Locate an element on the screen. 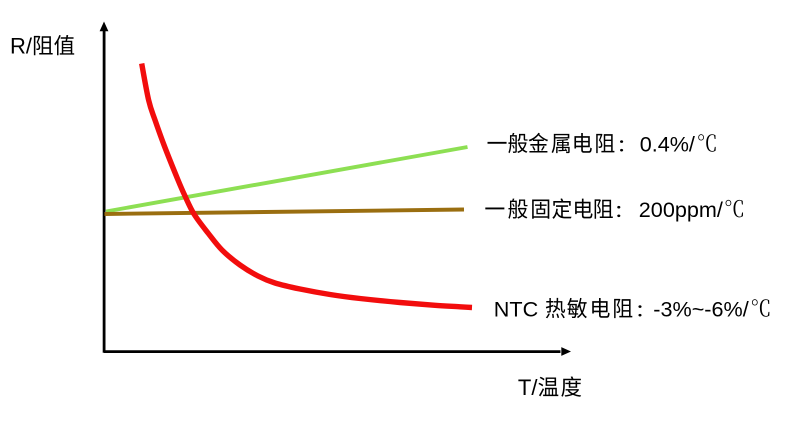  svg-text: 0.4%/ is located at coordinates (667, 143).